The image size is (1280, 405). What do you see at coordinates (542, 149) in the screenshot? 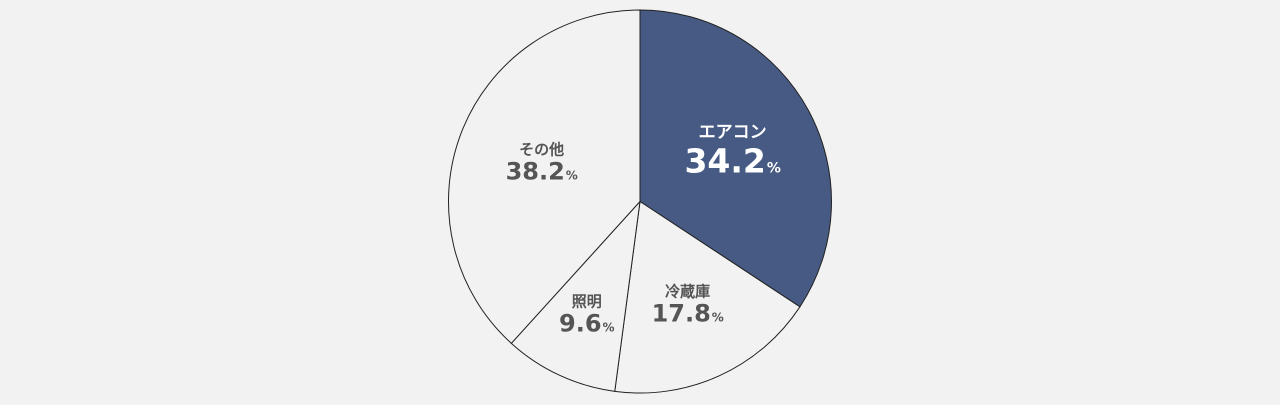
I see `slice-name-3: その他` at bounding box center [542, 149].